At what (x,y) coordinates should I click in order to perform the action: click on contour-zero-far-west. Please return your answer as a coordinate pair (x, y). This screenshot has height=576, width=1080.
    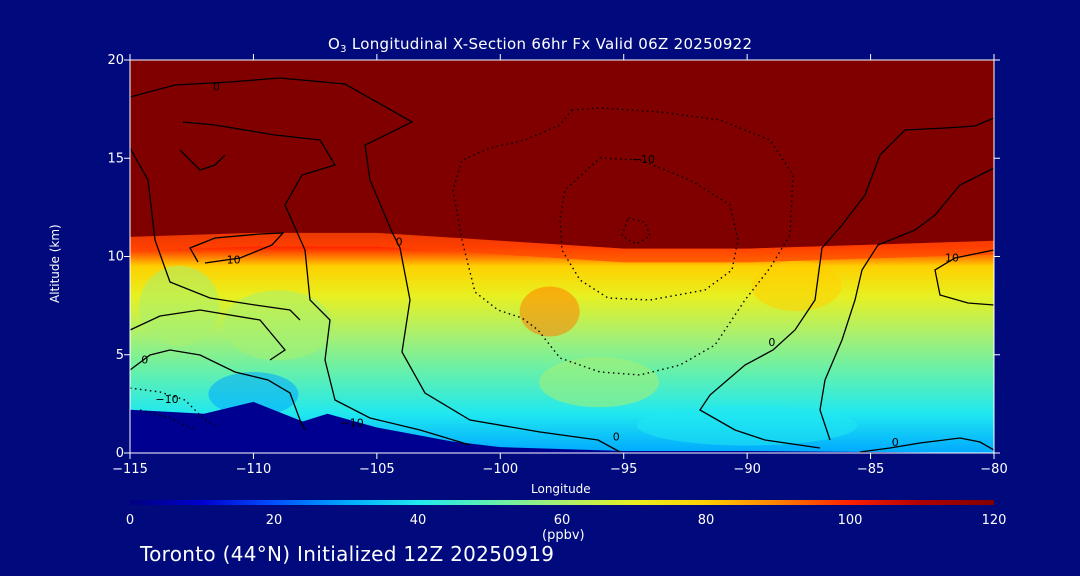
    Looking at the image, I should click on (215, 234).